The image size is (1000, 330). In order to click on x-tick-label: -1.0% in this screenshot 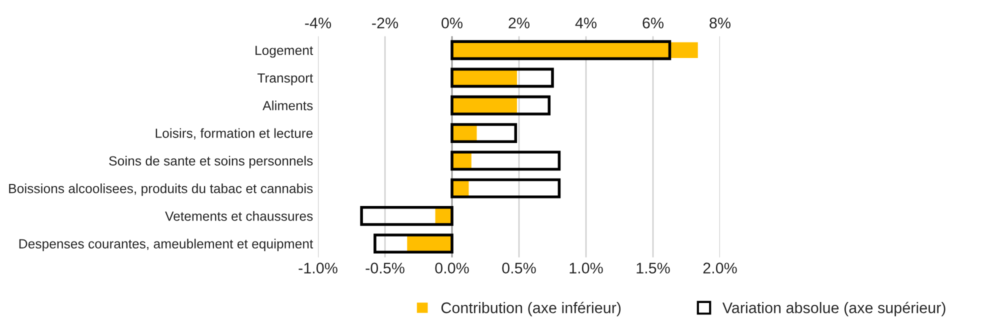, I will do `click(318, 268)`.